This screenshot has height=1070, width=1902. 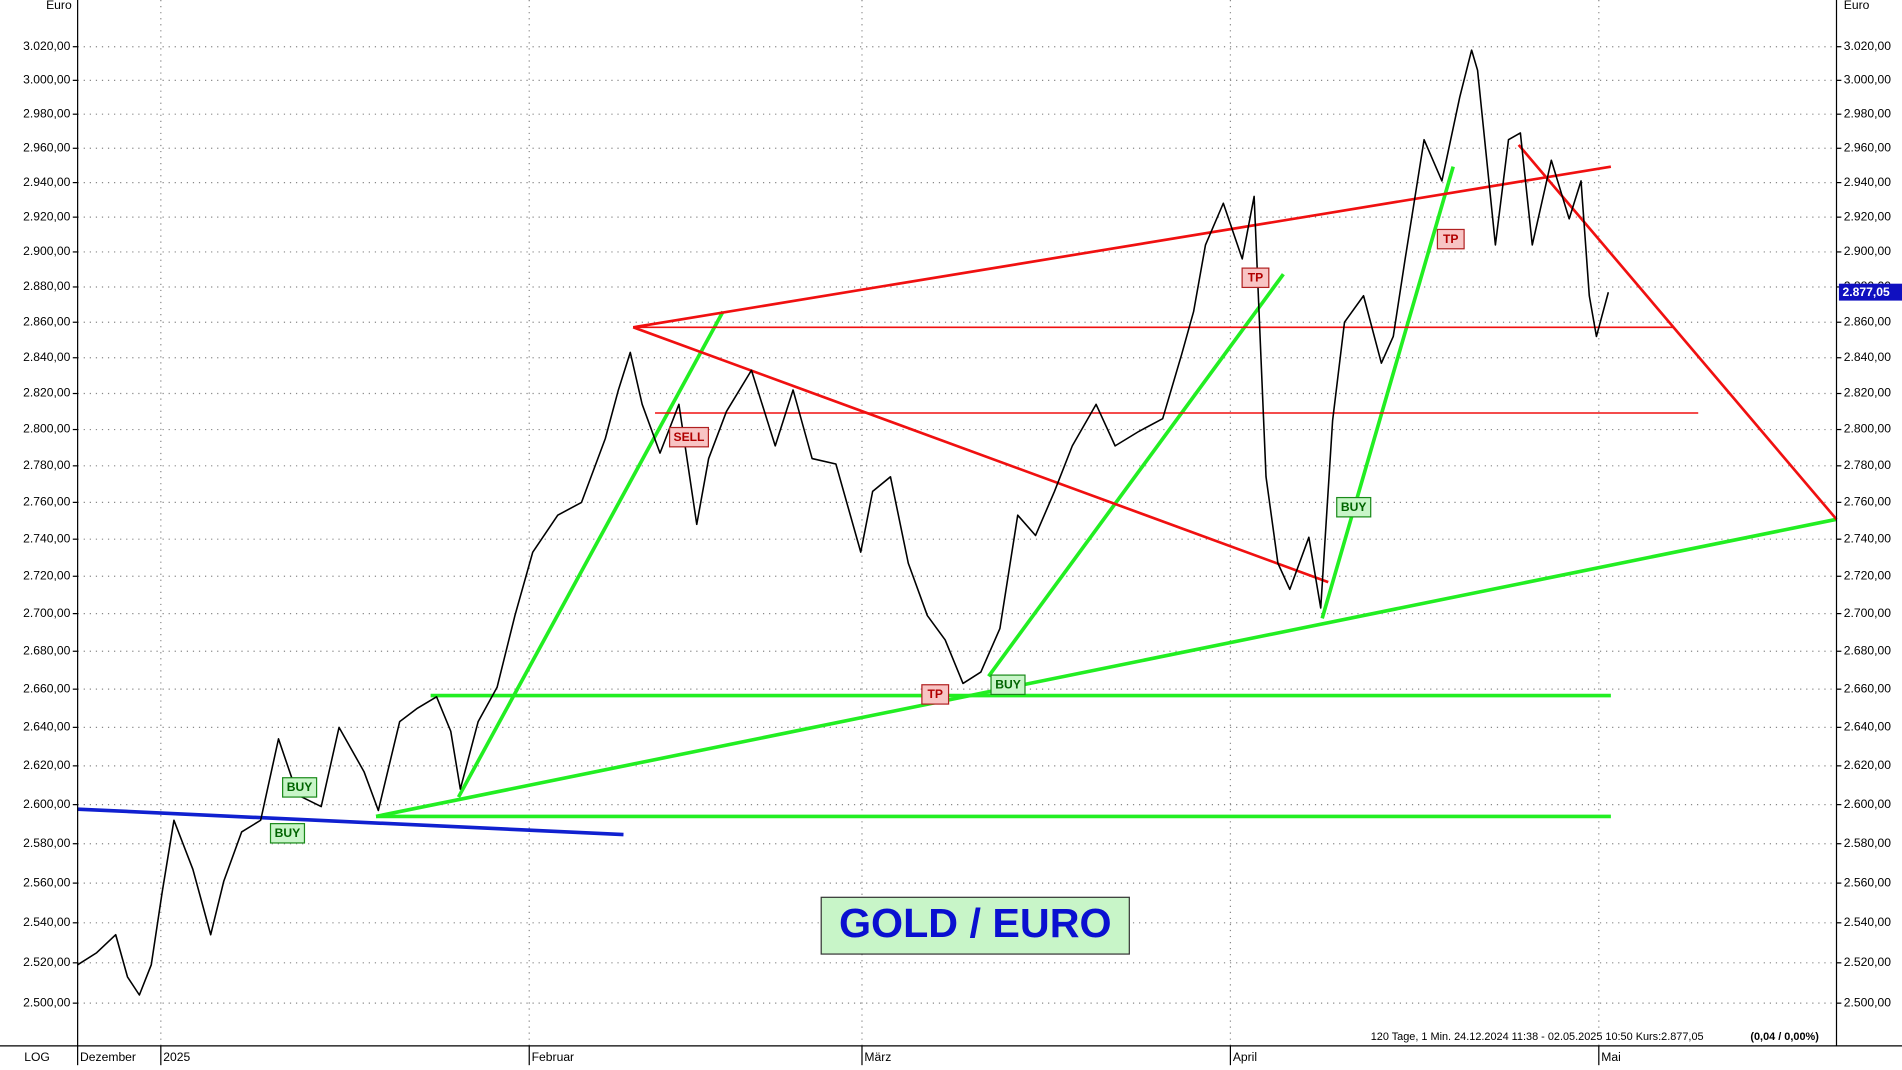 I want to click on y-unit-right: Euro, so click(x=1857, y=6).